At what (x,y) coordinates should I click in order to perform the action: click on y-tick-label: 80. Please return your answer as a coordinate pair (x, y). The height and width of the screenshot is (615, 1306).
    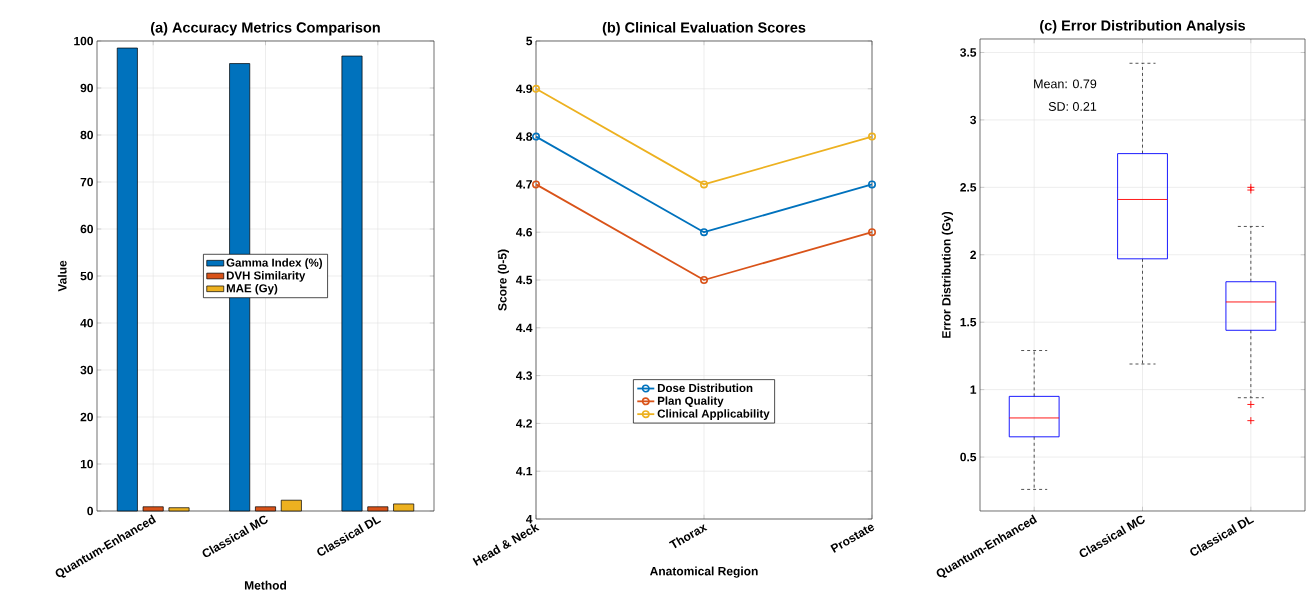
    Looking at the image, I should click on (86, 135).